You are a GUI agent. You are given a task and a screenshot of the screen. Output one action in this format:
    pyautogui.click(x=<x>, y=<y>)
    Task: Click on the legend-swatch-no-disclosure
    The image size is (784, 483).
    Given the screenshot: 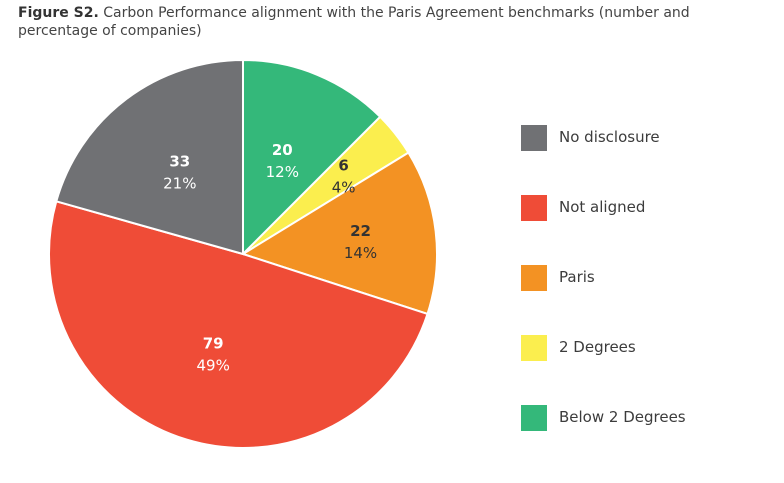 What is the action you would take?
    pyautogui.click(x=534, y=138)
    